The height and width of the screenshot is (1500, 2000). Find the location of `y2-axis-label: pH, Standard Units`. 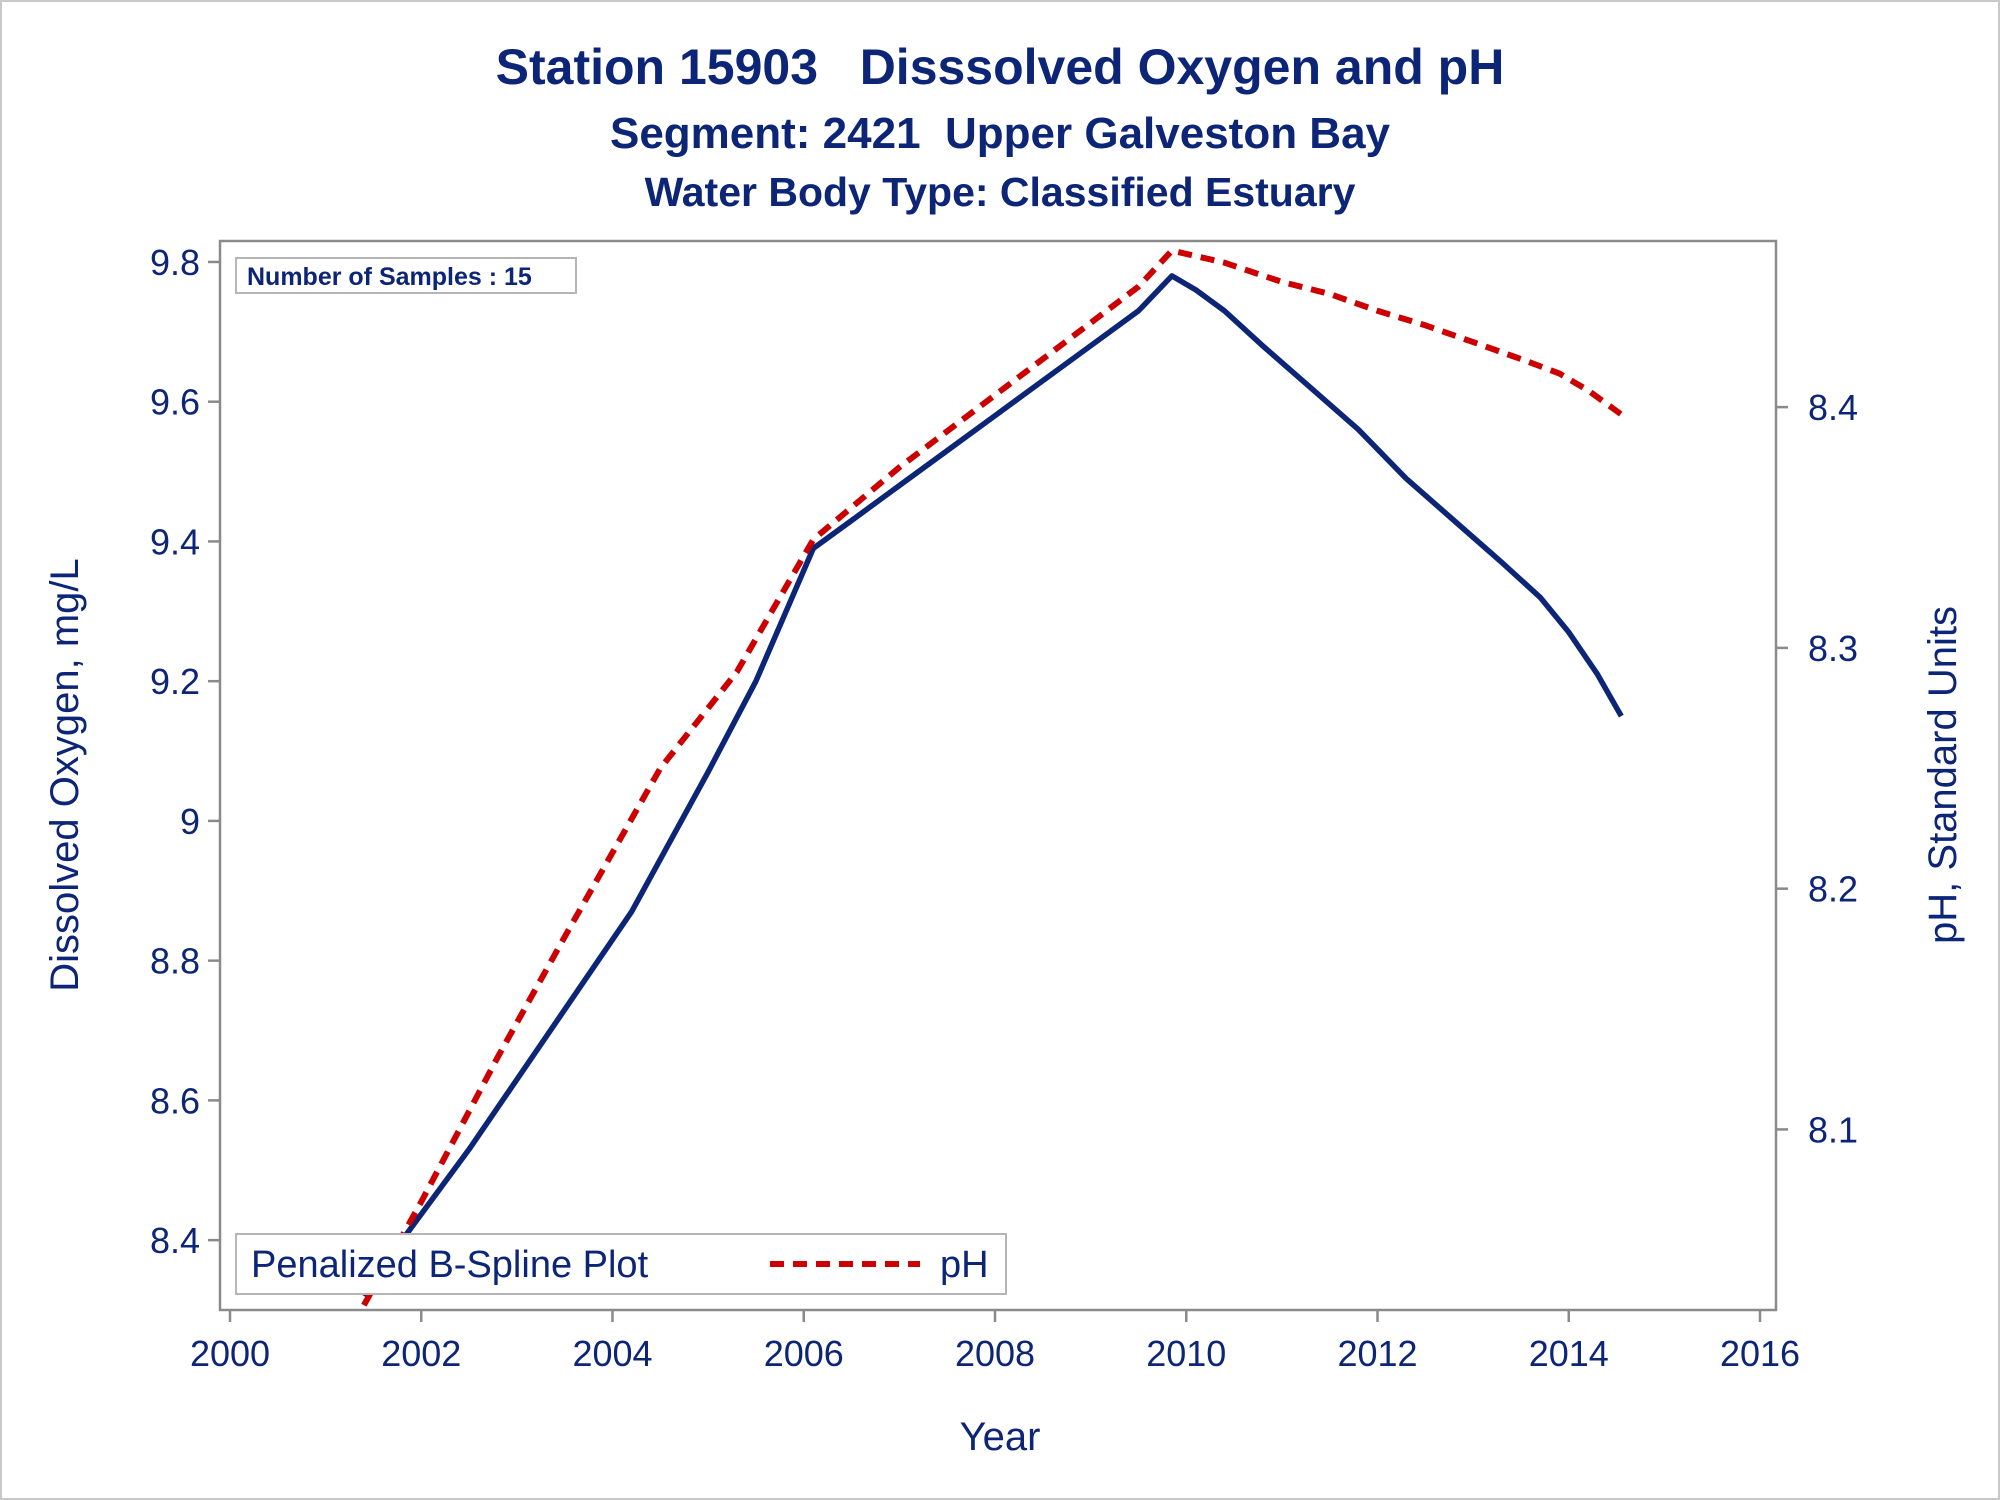

y2-axis-label: pH, Standard Units is located at coordinates (1943, 775).